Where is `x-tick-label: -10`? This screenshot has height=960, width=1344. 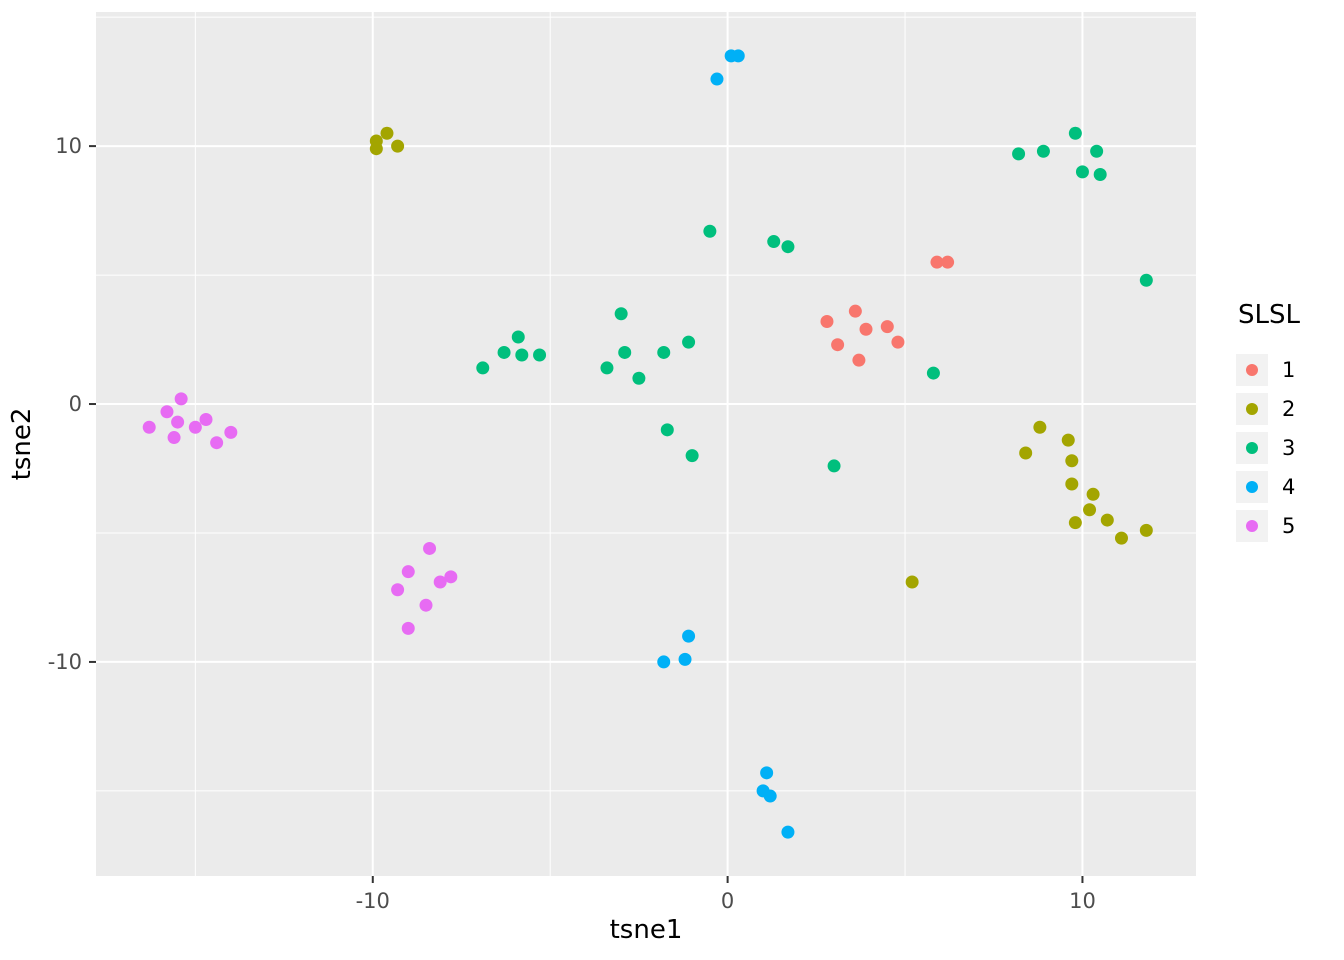
x-tick-label: -10 is located at coordinates (373, 901).